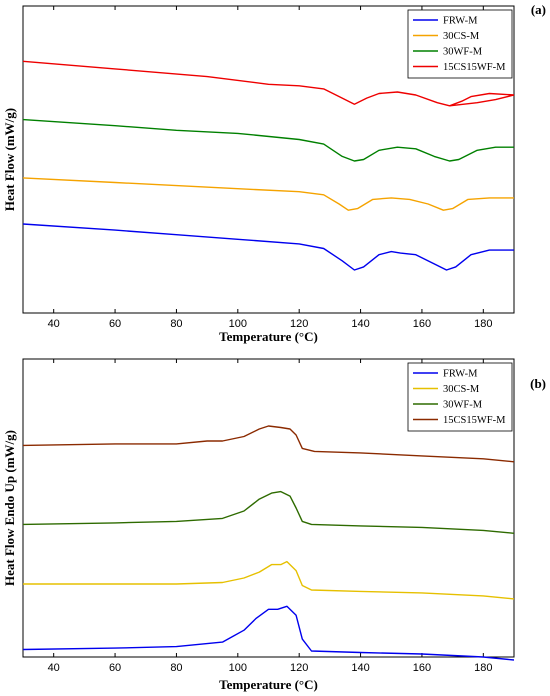  I want to click on panel-label: (a), so click(538, 9).